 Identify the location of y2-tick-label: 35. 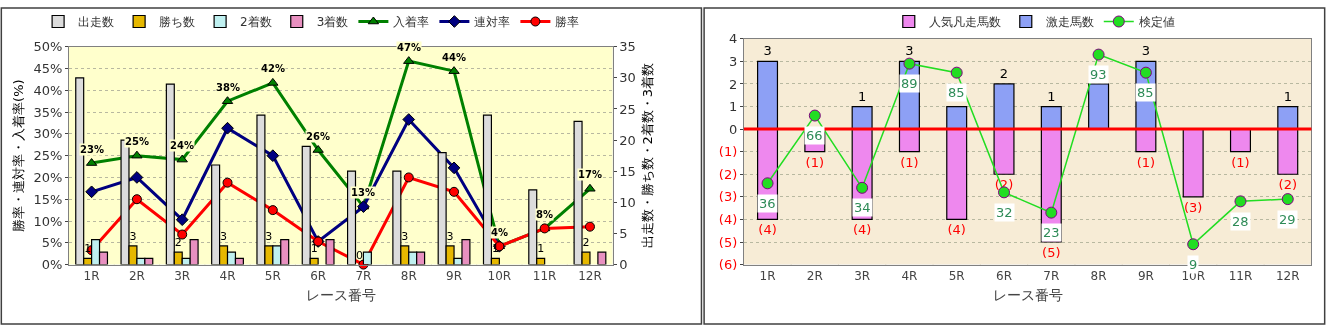
(627, 47).